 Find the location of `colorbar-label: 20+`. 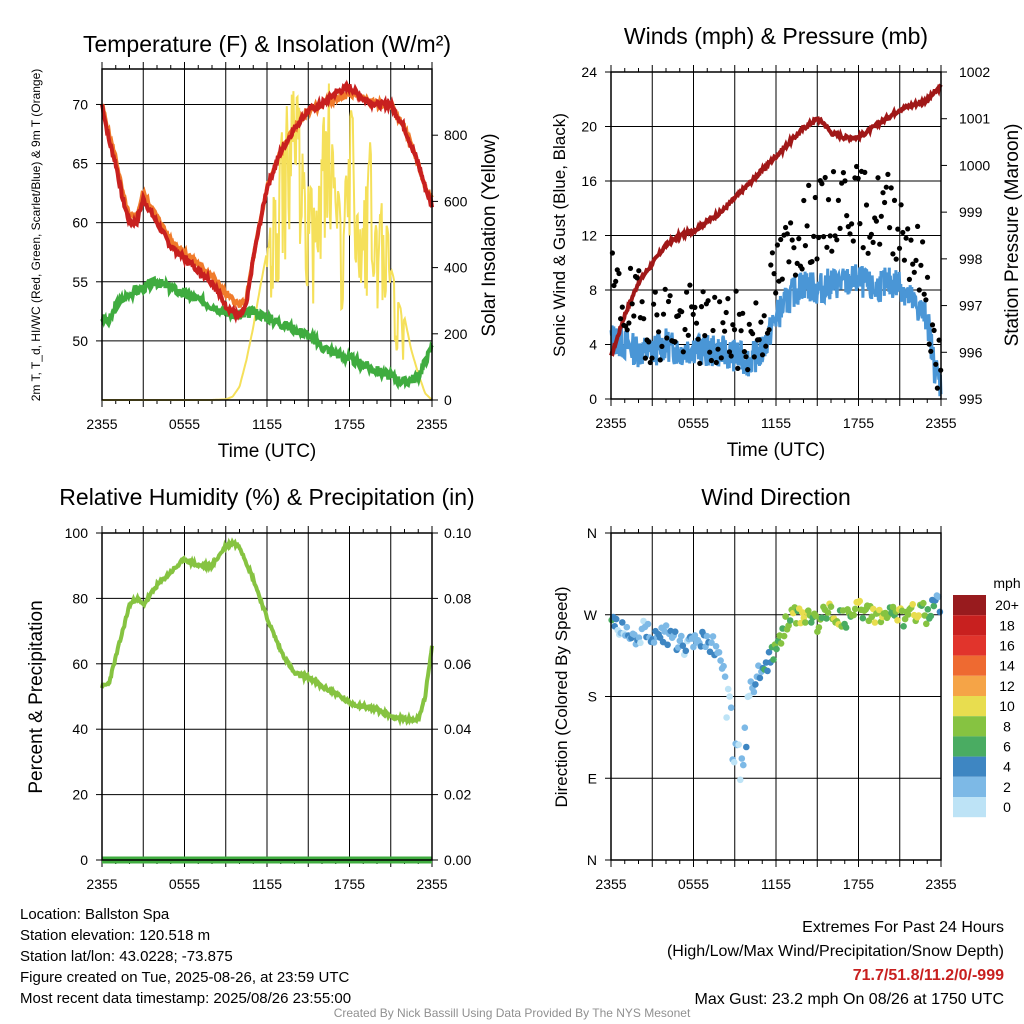

colorbar-label: 20+ is located at coordinates (1007, 605).